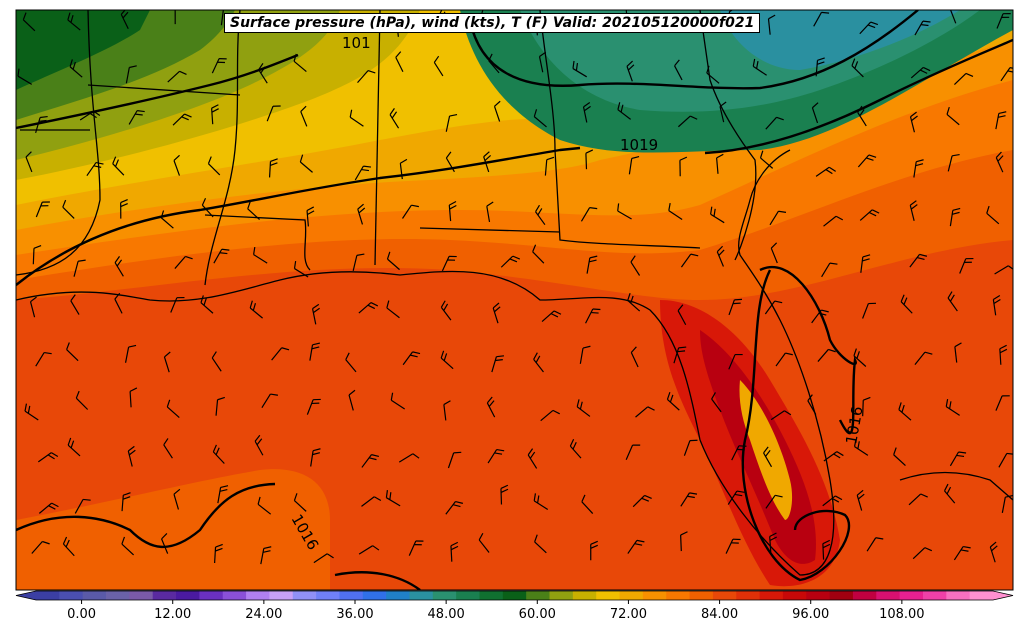  Describe the element at coordinates (356, 43) in the screenshot. I see `contour-label-north: 101` at that location.